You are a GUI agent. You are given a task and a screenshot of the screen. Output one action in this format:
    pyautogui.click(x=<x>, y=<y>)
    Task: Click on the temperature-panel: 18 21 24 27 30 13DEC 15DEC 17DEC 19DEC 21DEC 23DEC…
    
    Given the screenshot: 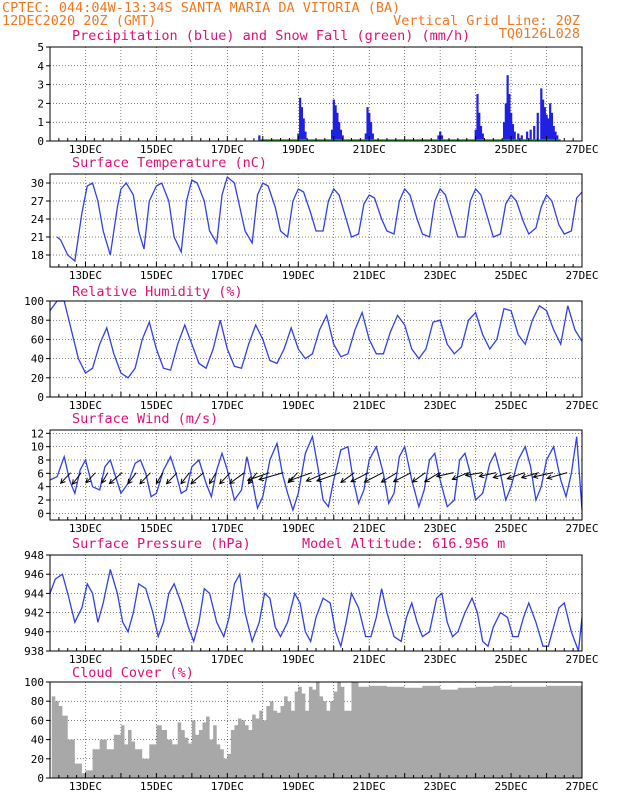 What is the action you would take?
    pyautogui.click(x=315, y=218)
    